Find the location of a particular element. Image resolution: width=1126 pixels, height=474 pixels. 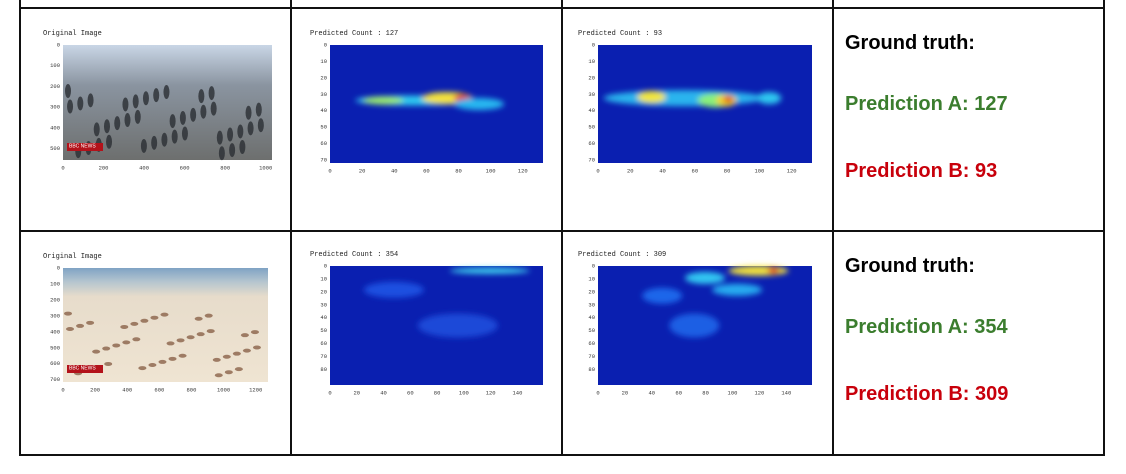

y-tick-label: 70 is located at coordinates (591, 160).